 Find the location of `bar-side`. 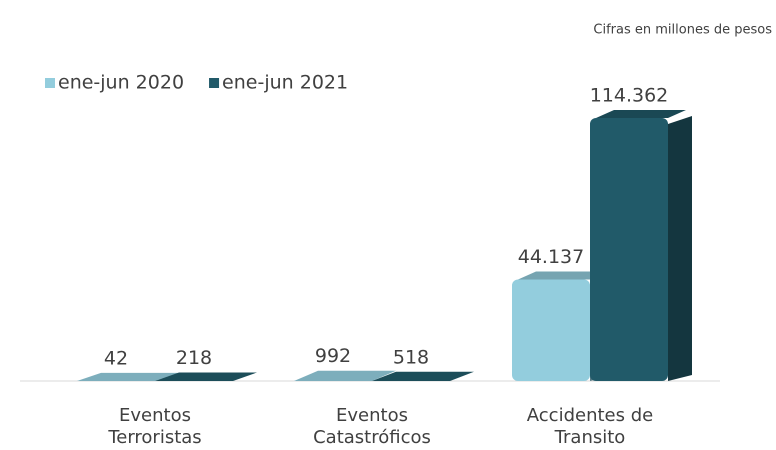

bar-side is located at coordinates (680, 248).